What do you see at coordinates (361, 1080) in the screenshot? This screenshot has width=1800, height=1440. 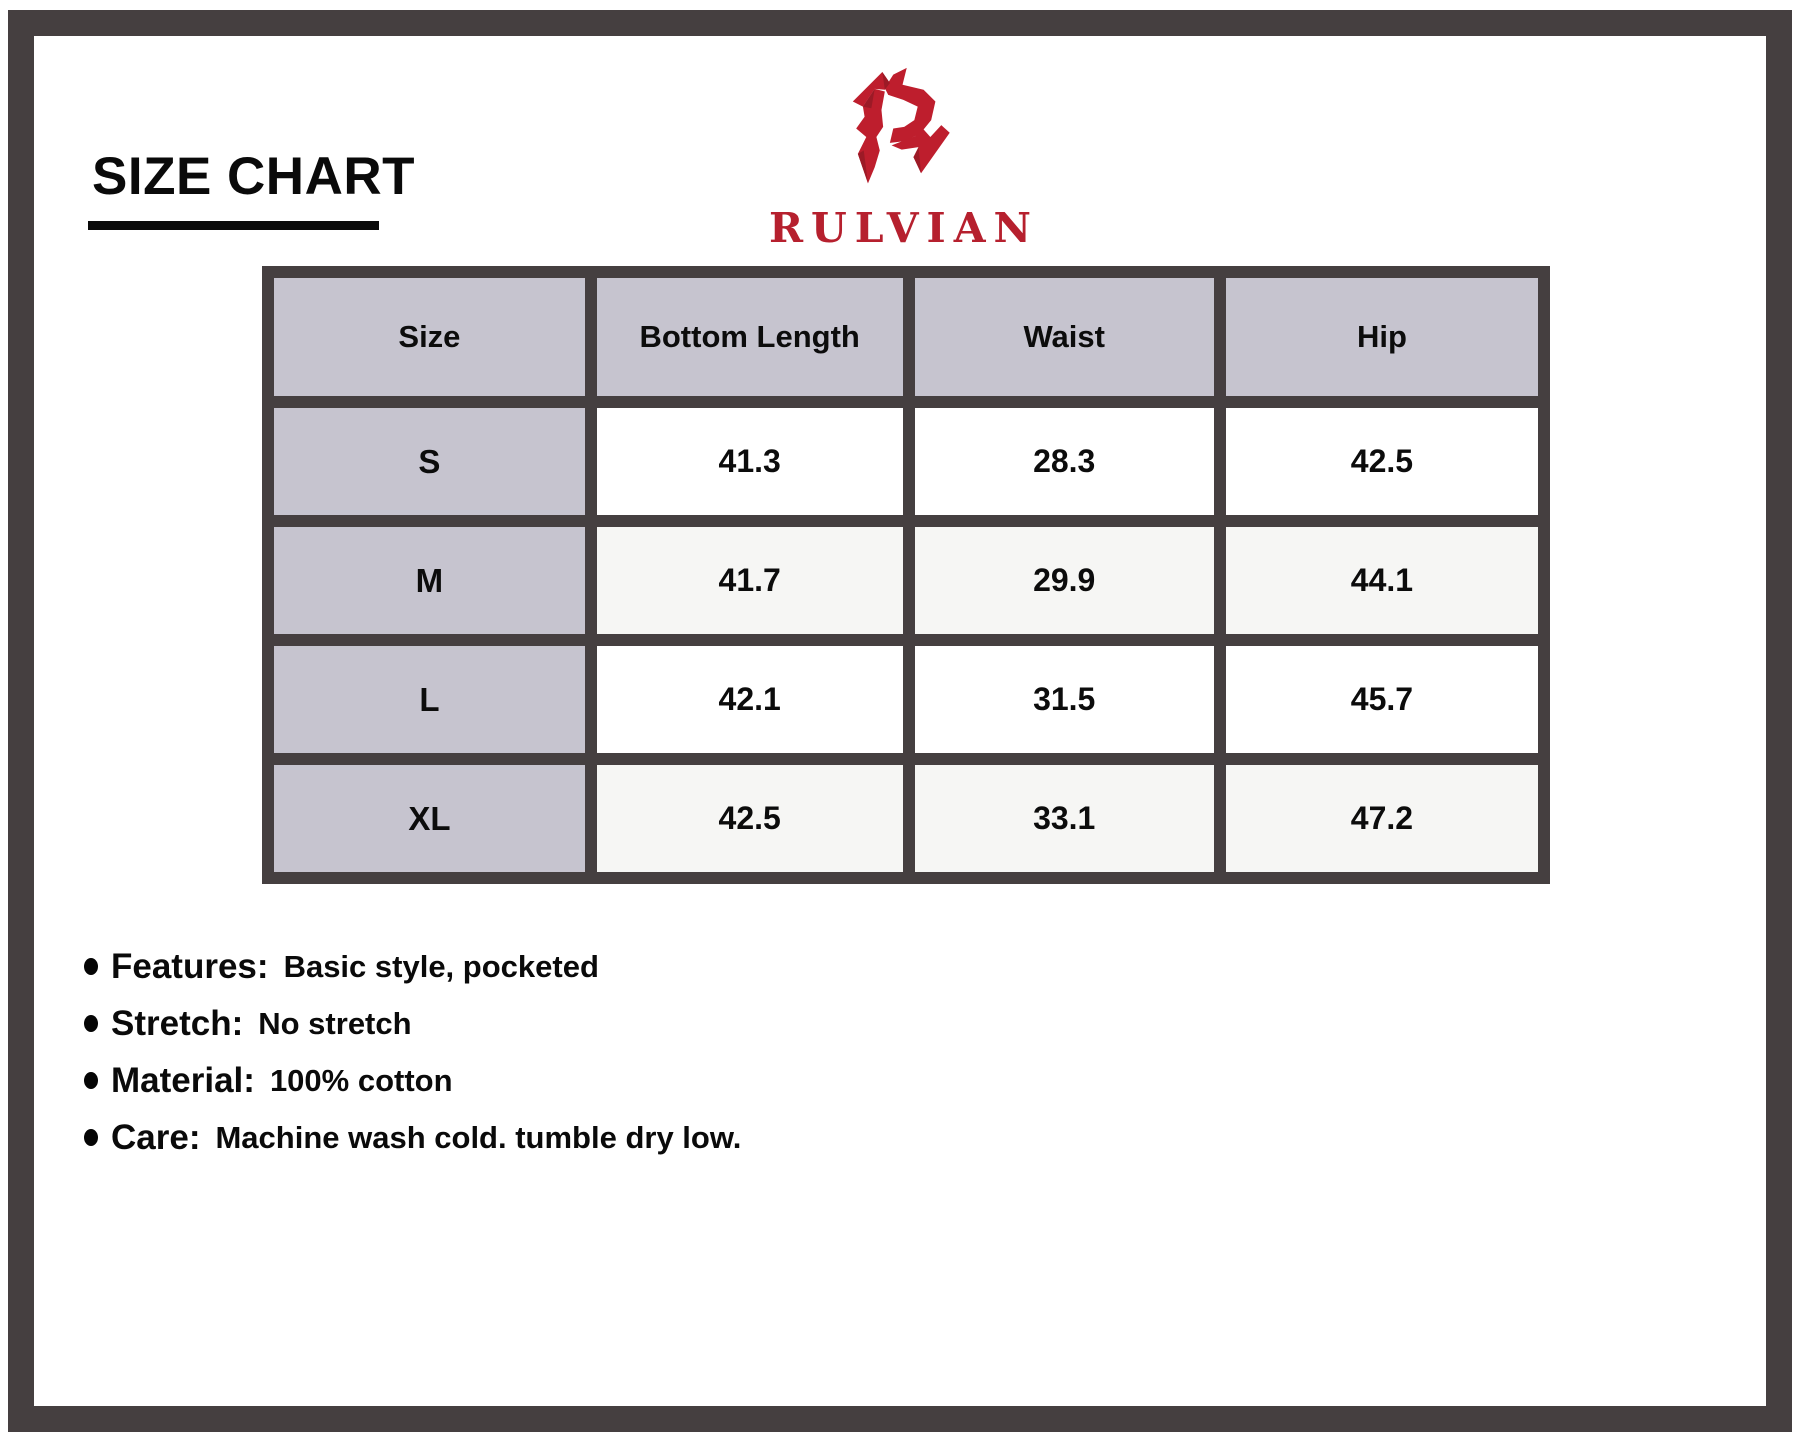 I see `detail-value: 100% cotton` at bounding box center [361, 1080].